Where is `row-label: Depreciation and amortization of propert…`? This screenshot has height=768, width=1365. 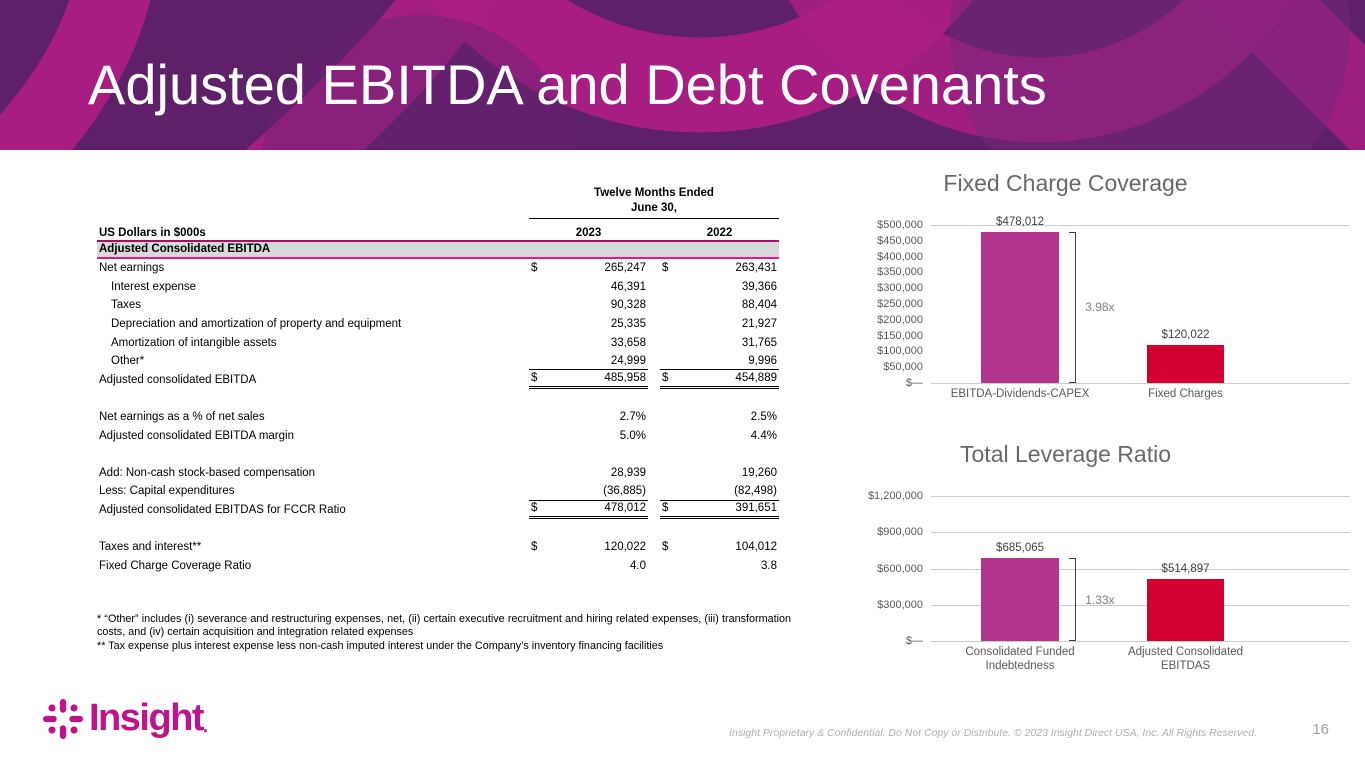
row-label: Depreciation and amortization of propert… is located at coordinates (256, 323).